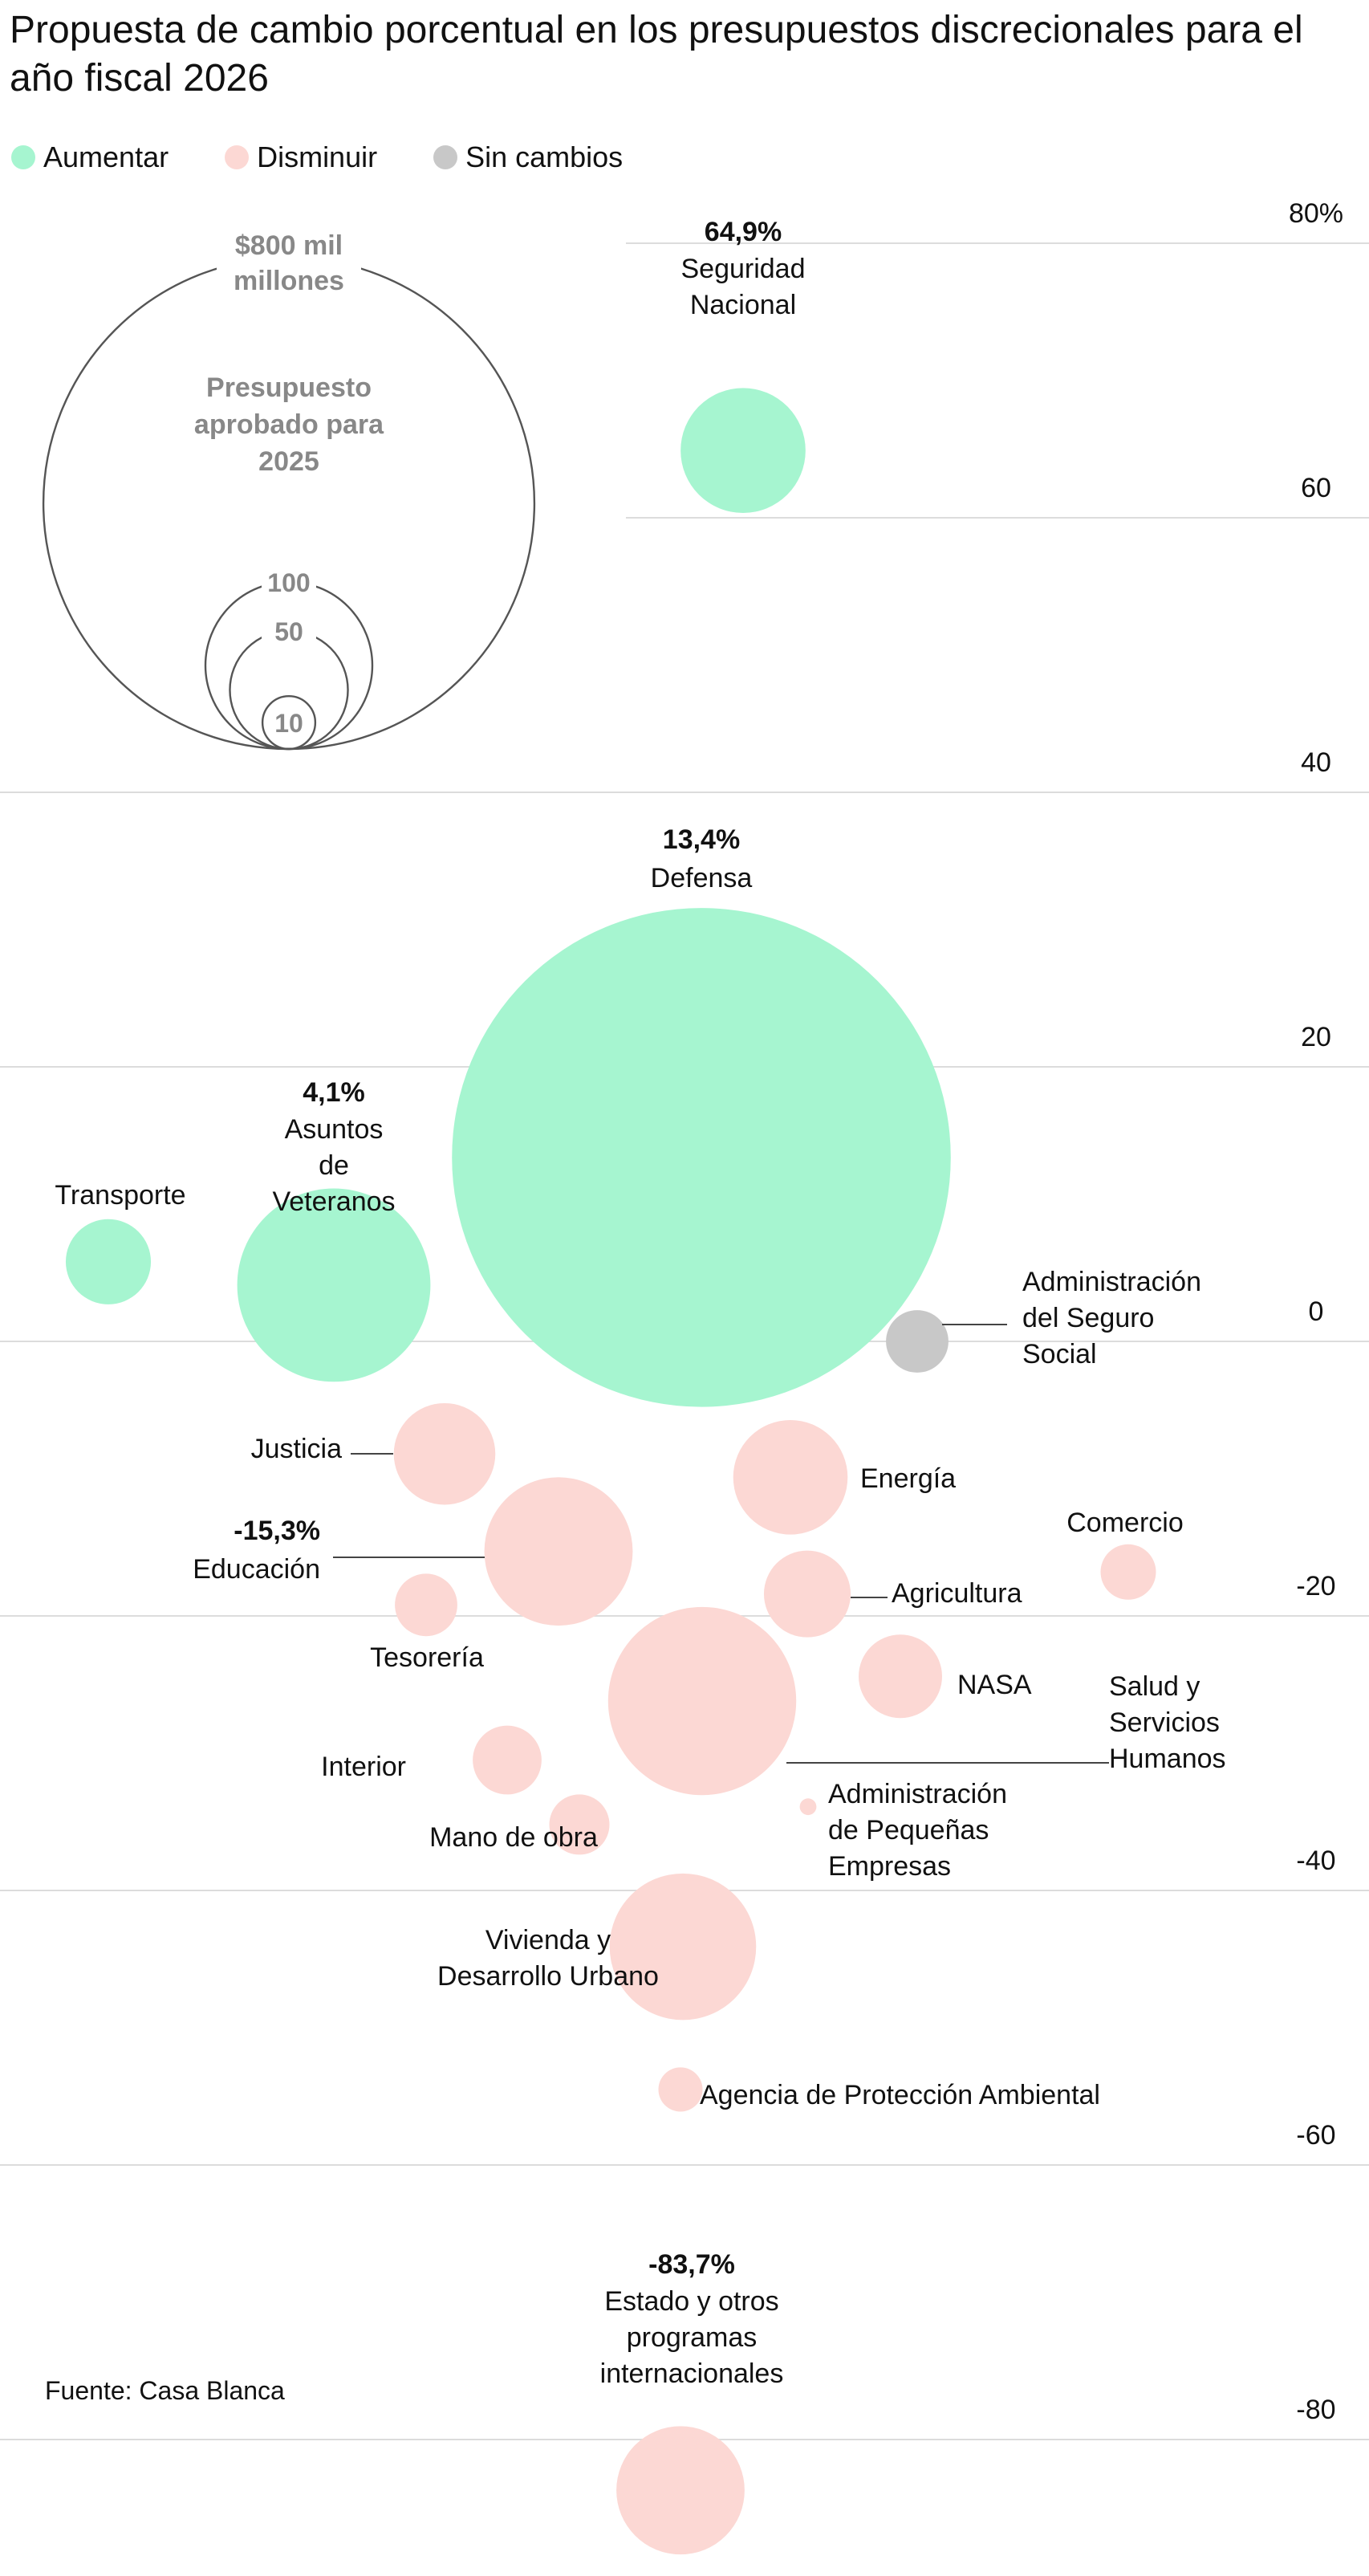 Image resolution: width=1369 pixels, height=2576 pixels. What do you see at coordinates (277, 1531) in the screenshot?
I see `bubble-value-label: -15,3%` at bounding box center [277, 1531].